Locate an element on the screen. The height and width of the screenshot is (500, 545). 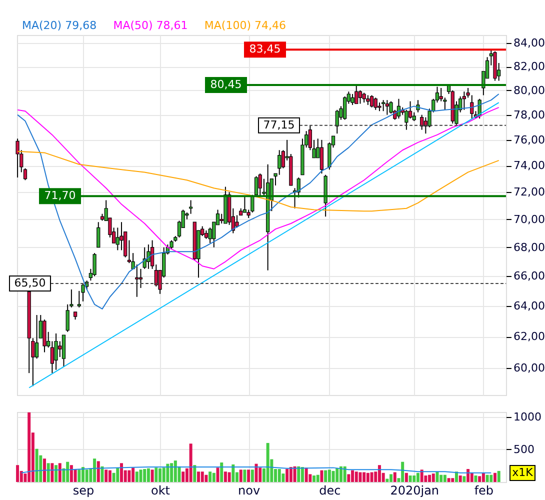
ref-line-label: 71,70 is located at coordinates (60, 195).